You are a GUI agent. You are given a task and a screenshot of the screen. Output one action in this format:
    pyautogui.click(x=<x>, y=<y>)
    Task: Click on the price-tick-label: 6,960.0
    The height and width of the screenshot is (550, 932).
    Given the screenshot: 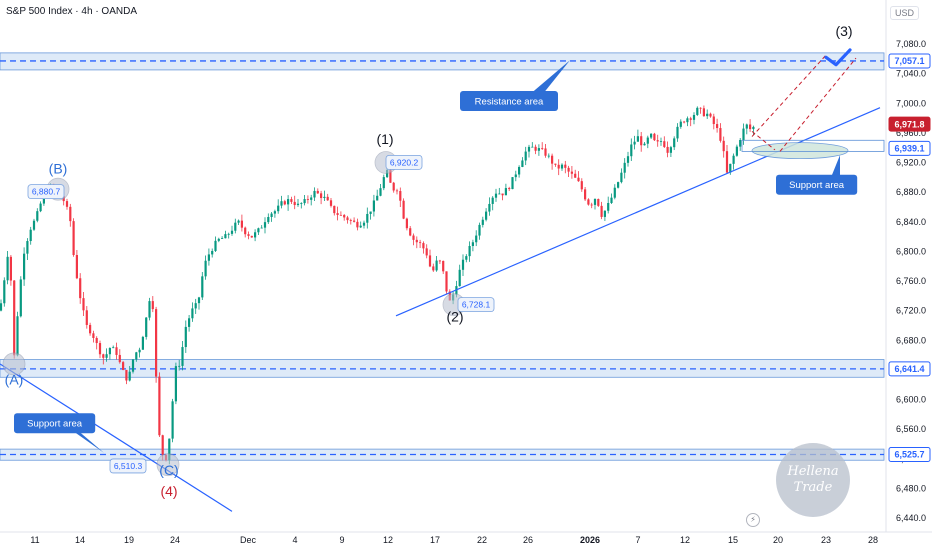 What is the action you would take?
    pyautogui.click(x=911, y=133)
    